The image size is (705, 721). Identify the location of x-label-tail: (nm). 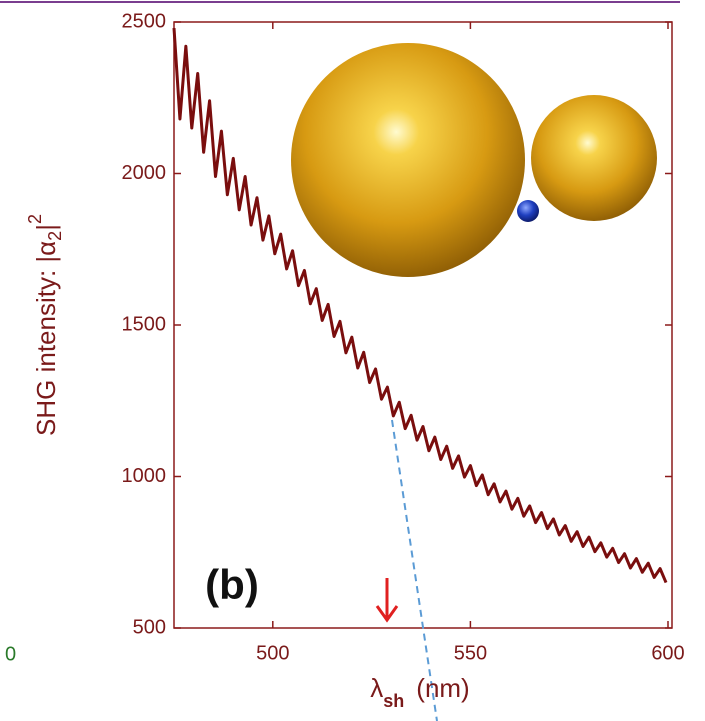
(442, 688).